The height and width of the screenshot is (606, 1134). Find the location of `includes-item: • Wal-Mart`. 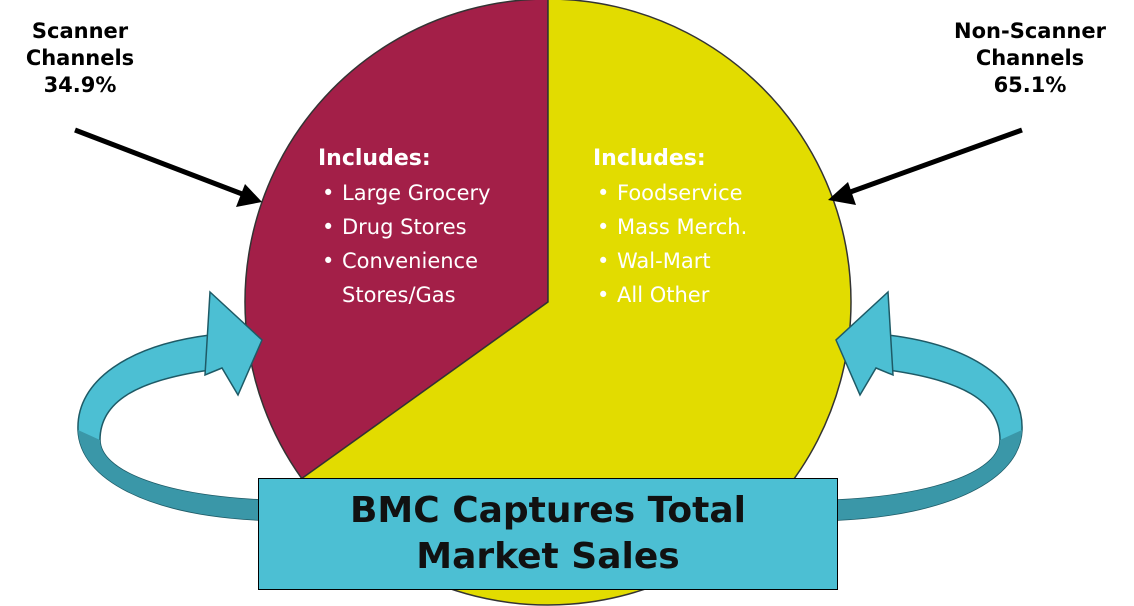

includes-item: • Wal-Mart is located at coordinates (700, 261).